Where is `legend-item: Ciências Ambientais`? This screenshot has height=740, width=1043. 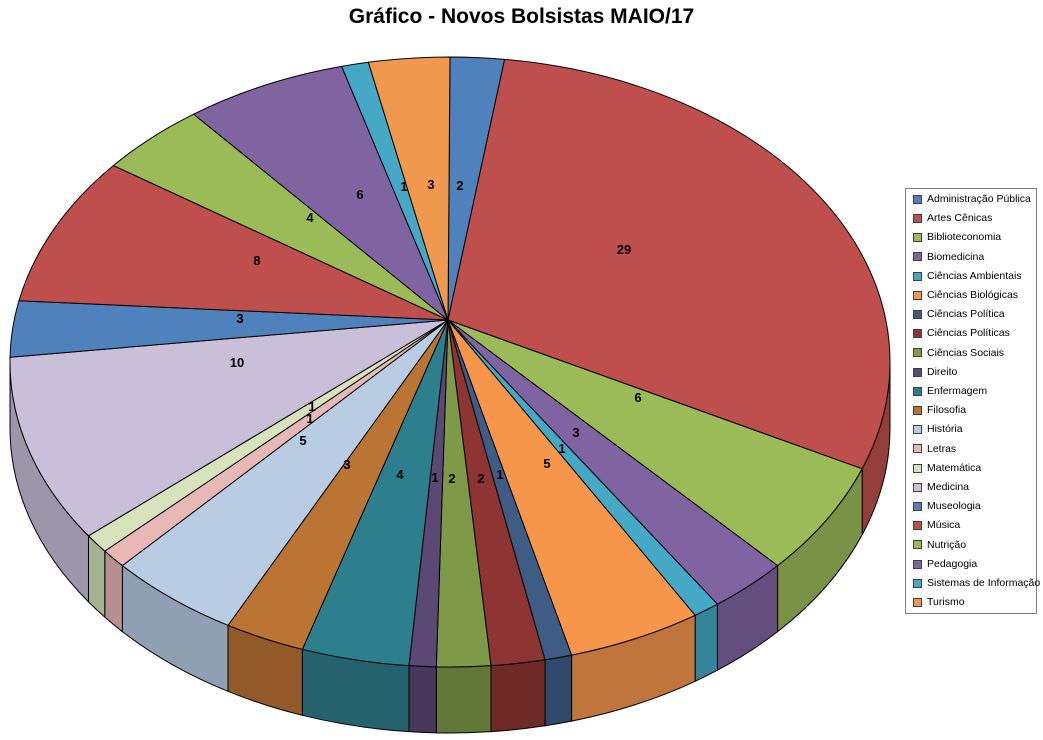 legend-item: Ciências Ambientais is located at coordinates (973, 276).